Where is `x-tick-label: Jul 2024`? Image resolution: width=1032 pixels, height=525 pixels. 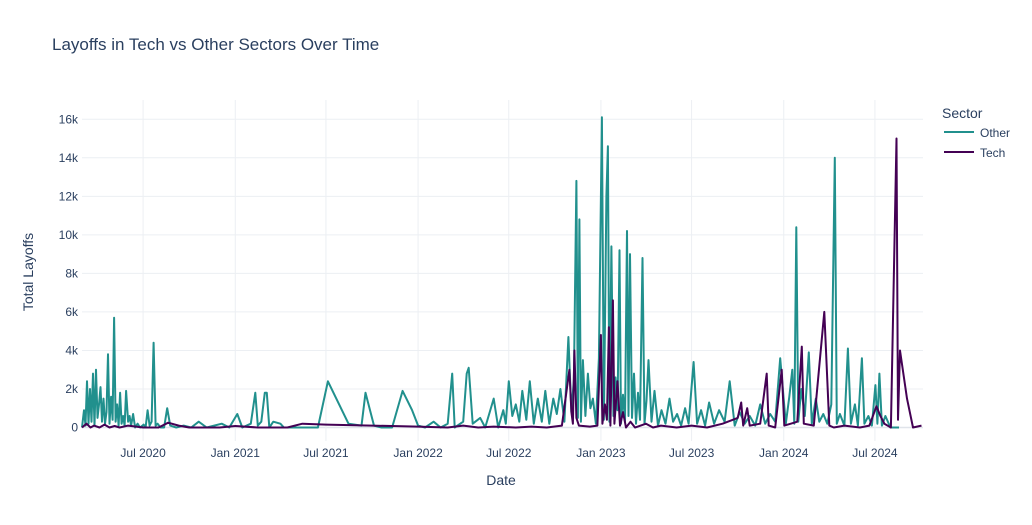
x-tick-label: Jul 2024 is located at coordinates (875, 453).